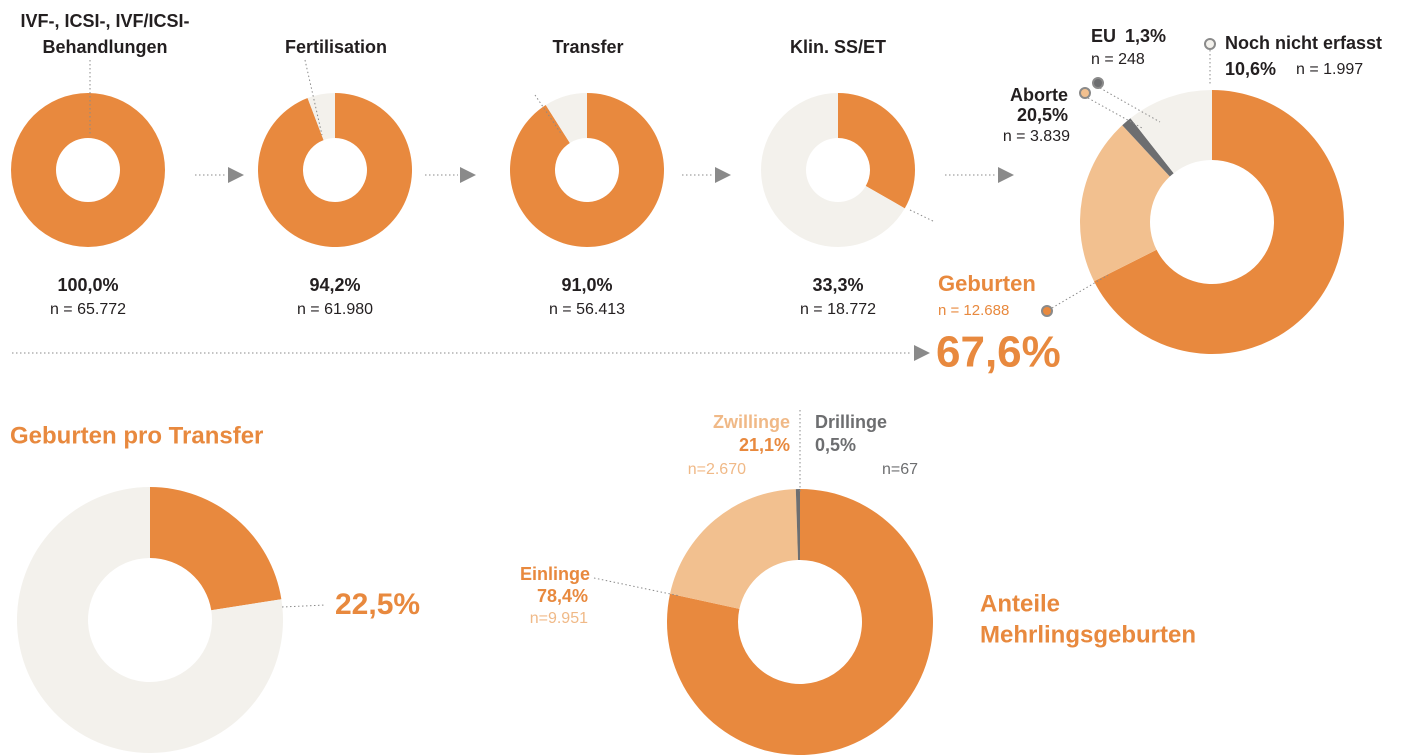  I want to click on value-label: 94,2%, so click(334, 285).